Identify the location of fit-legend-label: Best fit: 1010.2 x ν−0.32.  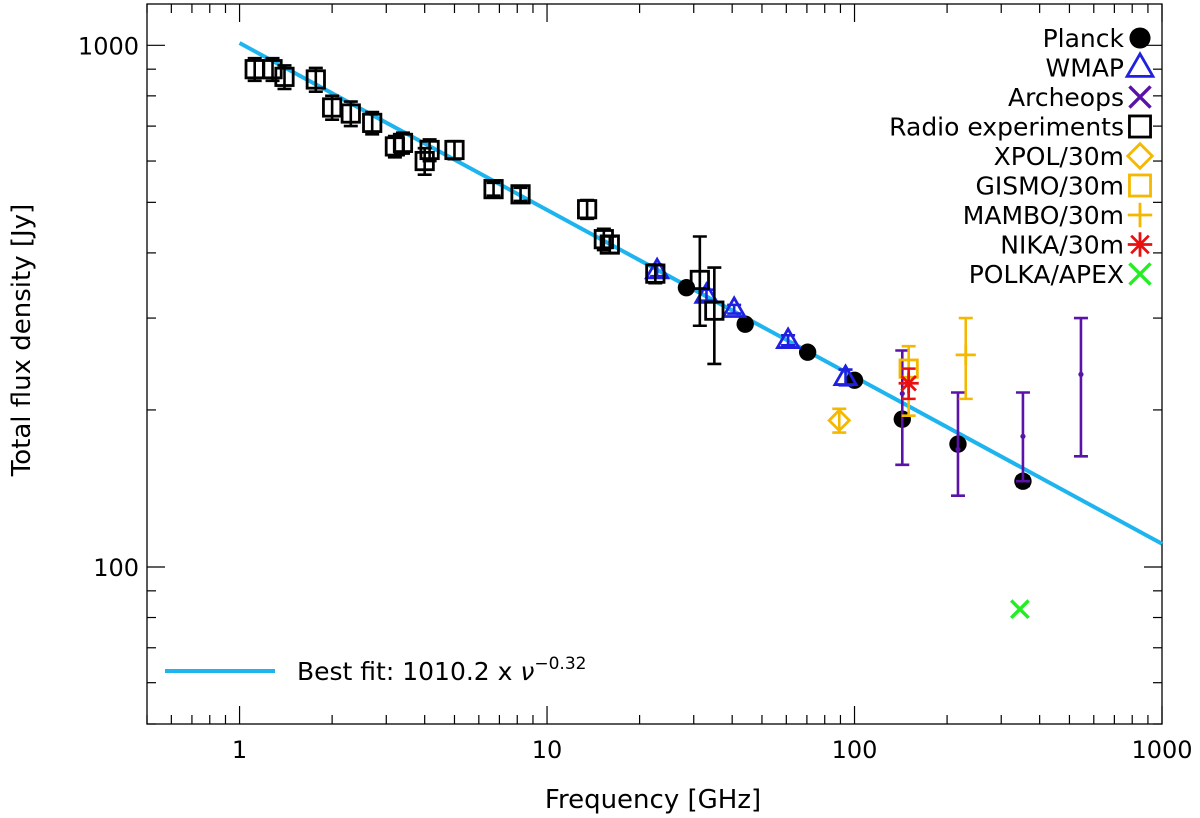
(441, 670).